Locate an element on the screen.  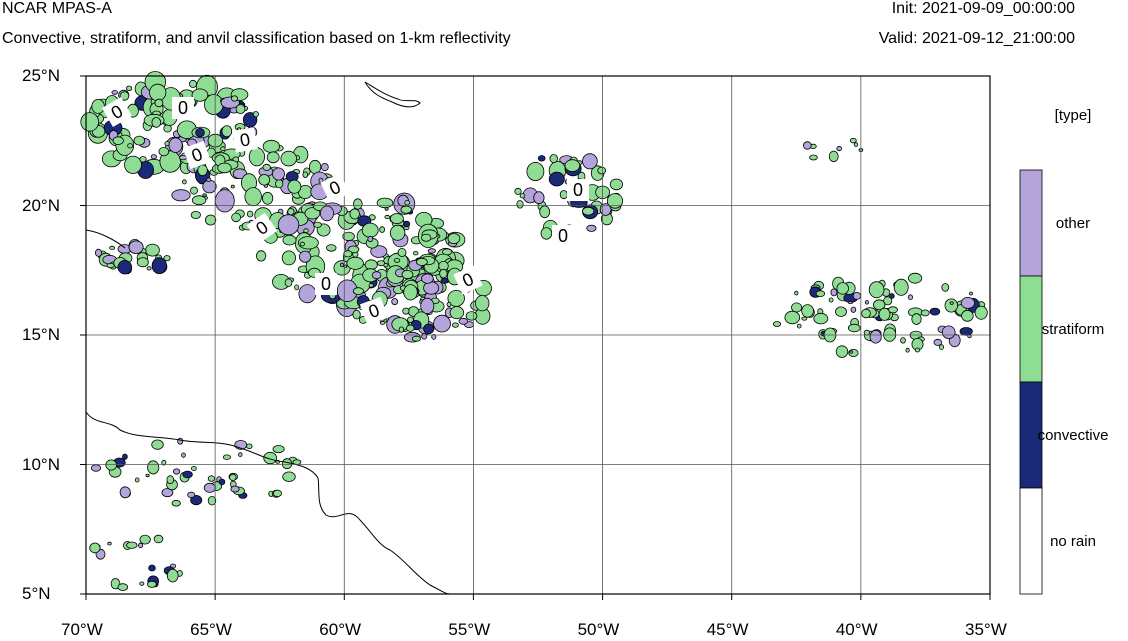
contour-label-text: 0 is located at coordinates (563, 236).